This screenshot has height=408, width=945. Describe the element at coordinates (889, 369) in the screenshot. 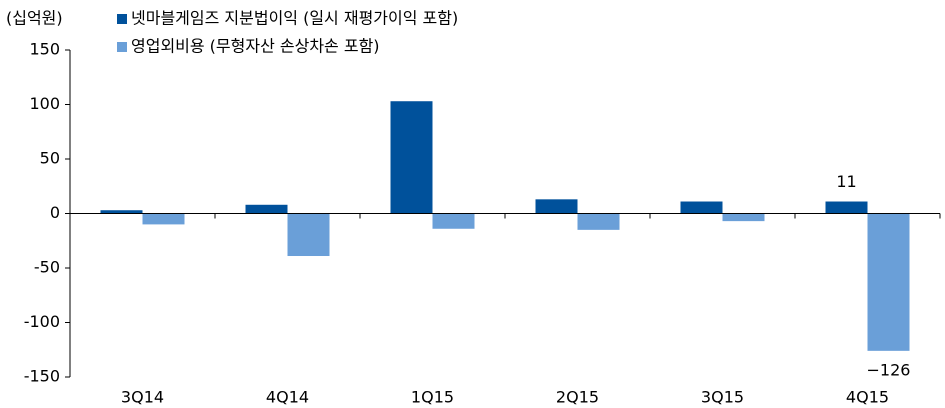

I see `data-label: −126` at that location.